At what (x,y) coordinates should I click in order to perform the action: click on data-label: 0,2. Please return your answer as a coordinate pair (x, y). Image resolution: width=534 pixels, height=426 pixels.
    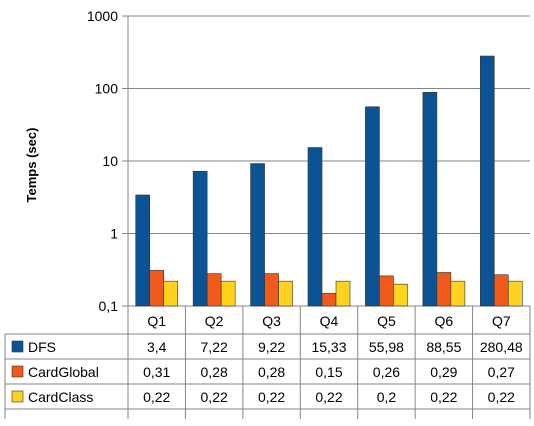
    Looking at the image, I should click on (387, 397).